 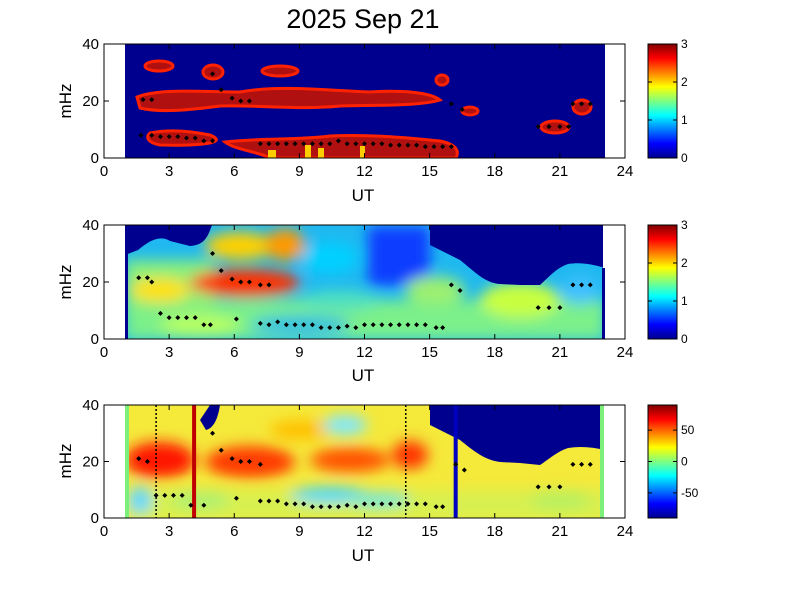 I want to click on x-tick-label: 21, so click(x=560, y=171).